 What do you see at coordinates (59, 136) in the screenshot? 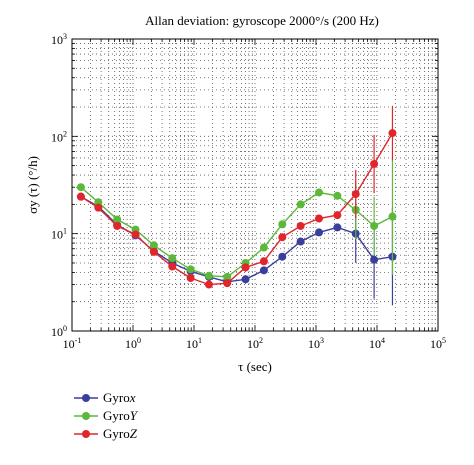
I see `y-tick-label: 10²` at bounding box center [59, 136].